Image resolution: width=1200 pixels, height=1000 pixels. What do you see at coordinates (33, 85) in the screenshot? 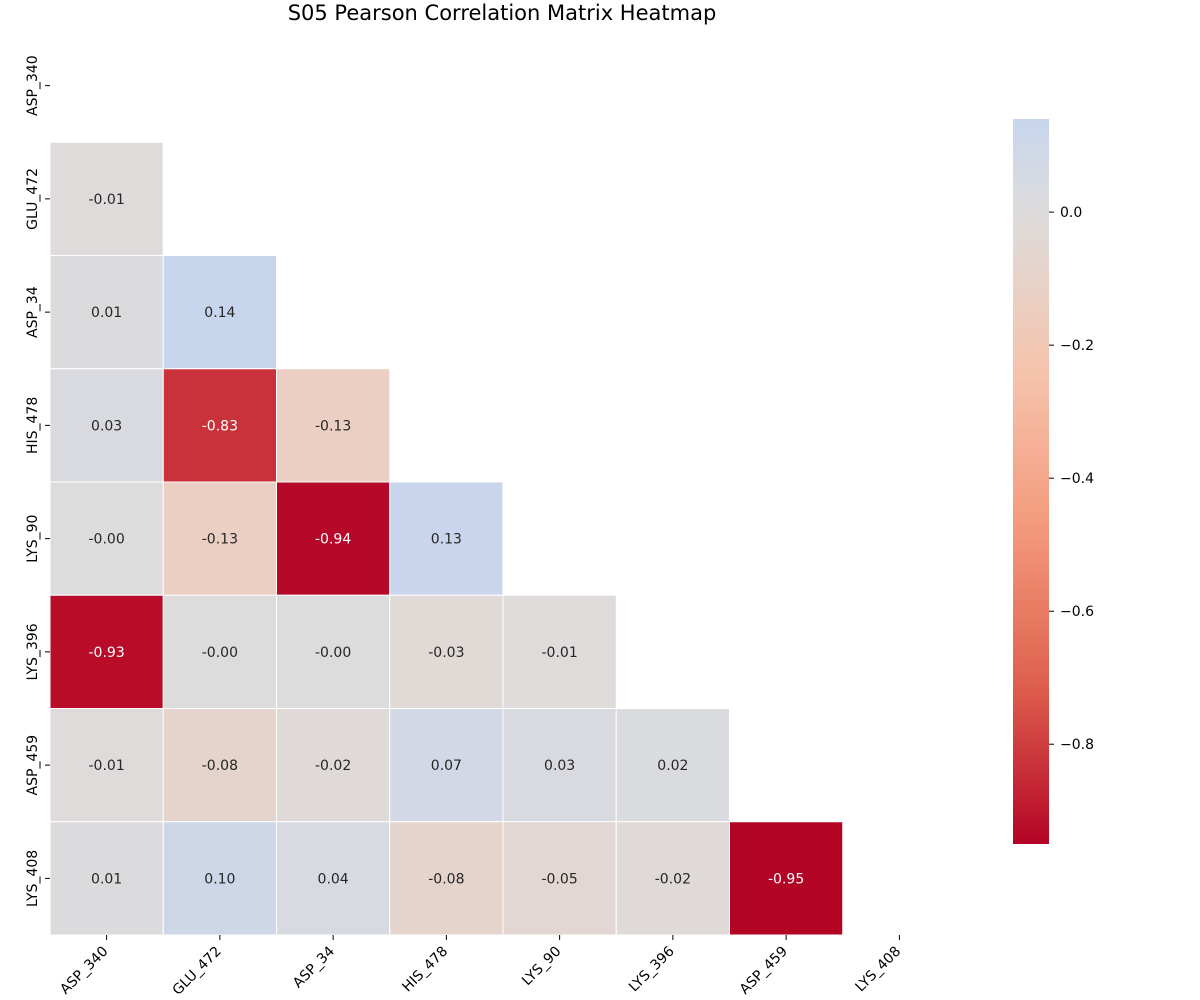
I see `y-tick-label: ASP_340` at bounding box center [33, 85].